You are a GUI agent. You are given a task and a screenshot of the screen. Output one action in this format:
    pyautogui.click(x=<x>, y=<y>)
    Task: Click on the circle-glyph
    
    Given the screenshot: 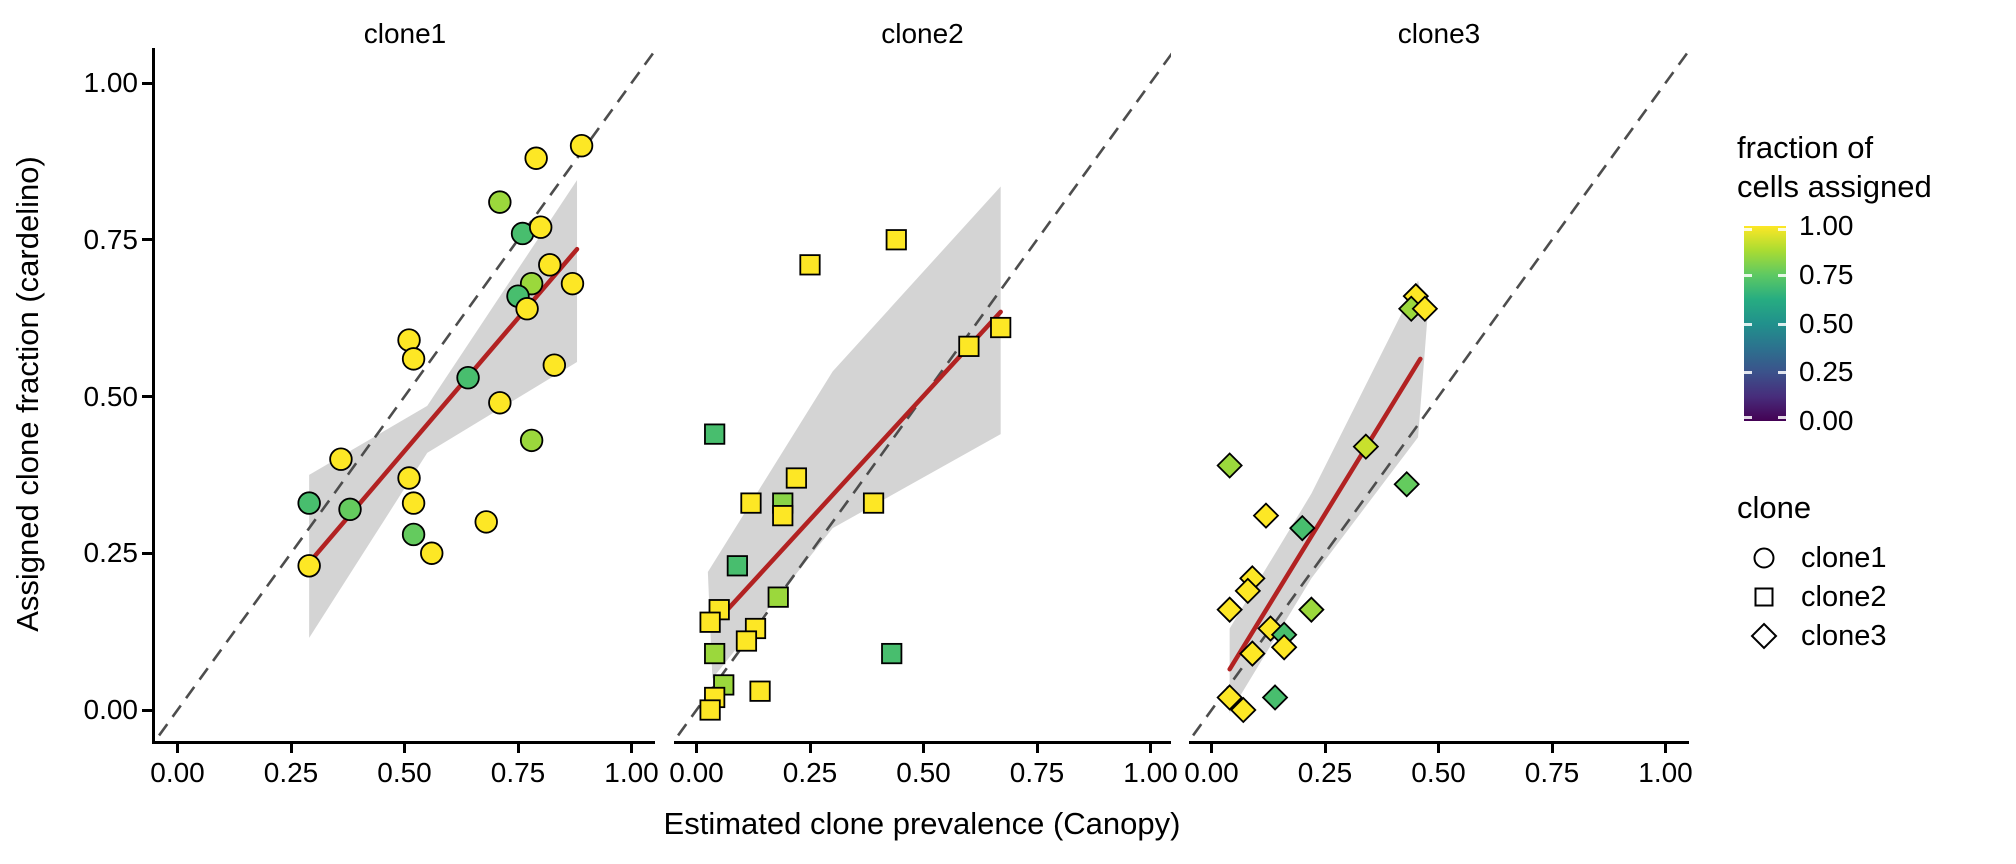 What is the action you would take?
    pyautogui.click(x=1764, y=558)
    